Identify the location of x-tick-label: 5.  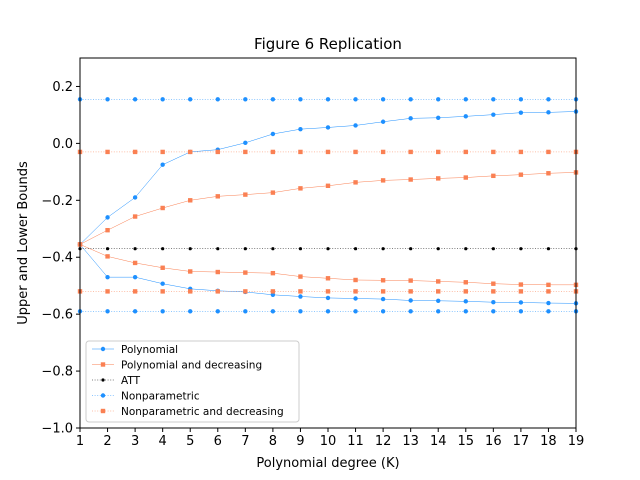
(190, 441).